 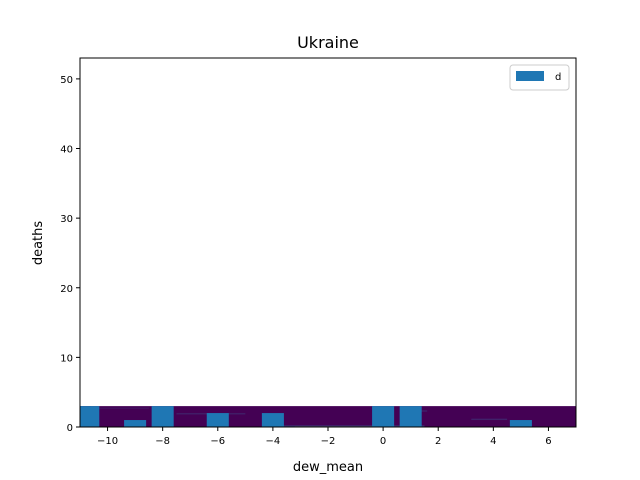 I want to click on x-tick-label: −6, so click(x=217, y=441).